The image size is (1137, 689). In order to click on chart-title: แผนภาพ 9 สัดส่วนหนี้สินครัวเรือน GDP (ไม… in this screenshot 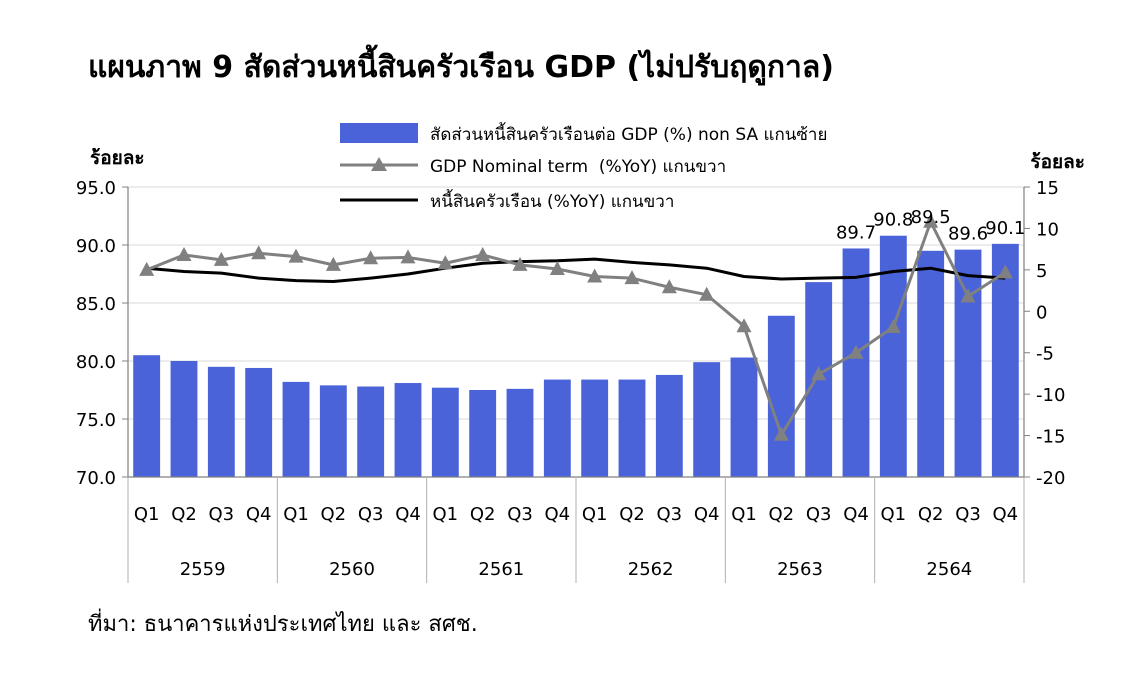, I will do `click(461, 67)`.